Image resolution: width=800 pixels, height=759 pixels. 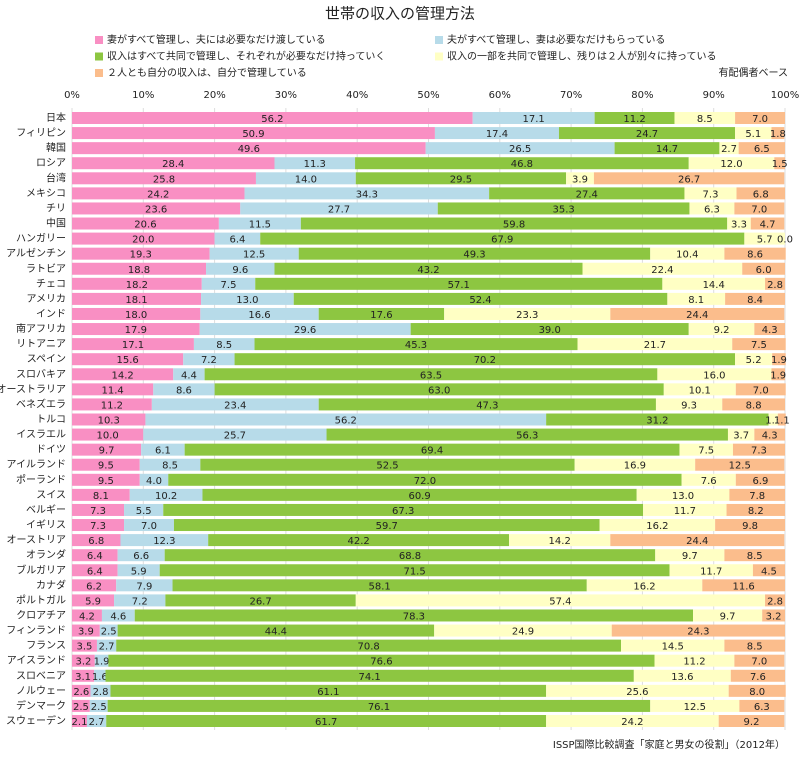 What do you see at coordinates (214, 95) in the screenshot?
I see `x-tick-label: 20%` at bounding box center [214, 95].